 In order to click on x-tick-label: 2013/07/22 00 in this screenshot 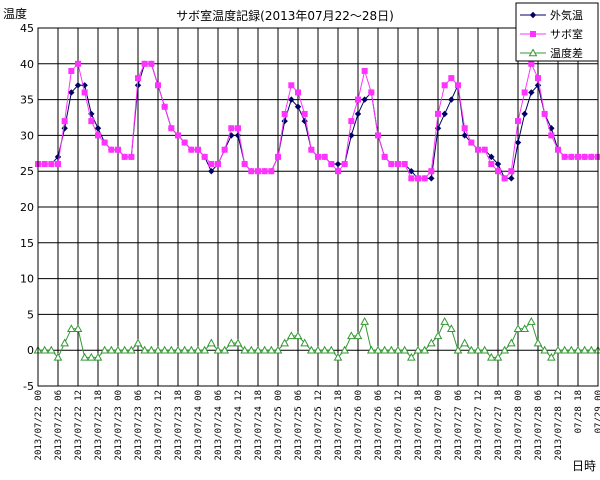, I will do `click(39, 425)`.